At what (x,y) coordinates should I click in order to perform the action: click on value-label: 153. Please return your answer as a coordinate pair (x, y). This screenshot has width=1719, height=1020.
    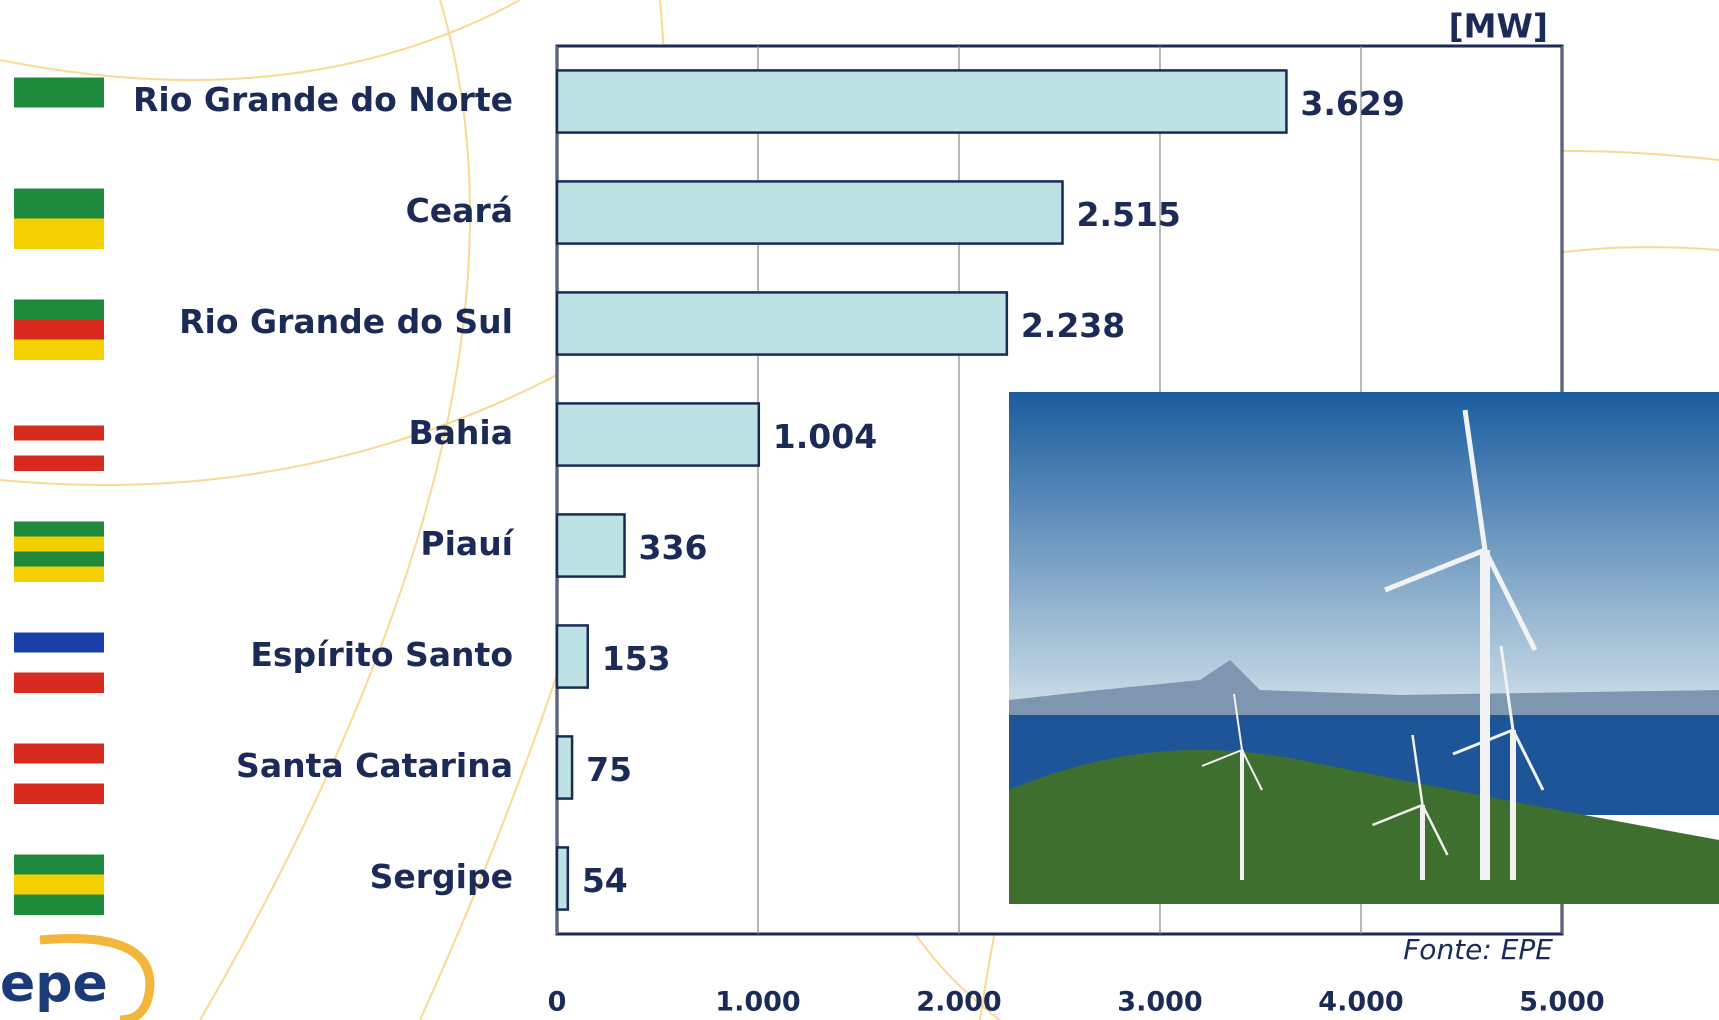
    Looking at the image, I should click on (636, 658).